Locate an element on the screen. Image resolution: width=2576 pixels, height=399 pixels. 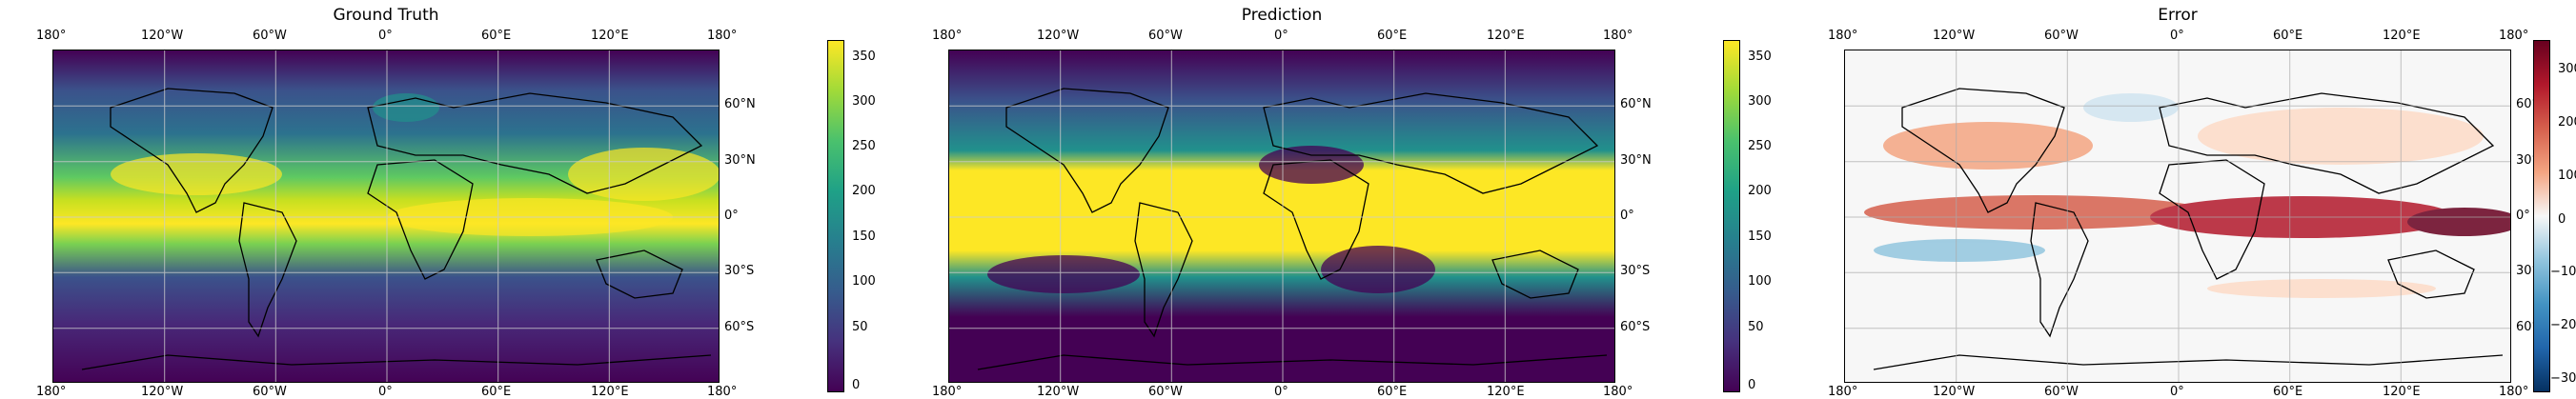
colorbar-tick: −100 is located at coordinates (2563, 272).